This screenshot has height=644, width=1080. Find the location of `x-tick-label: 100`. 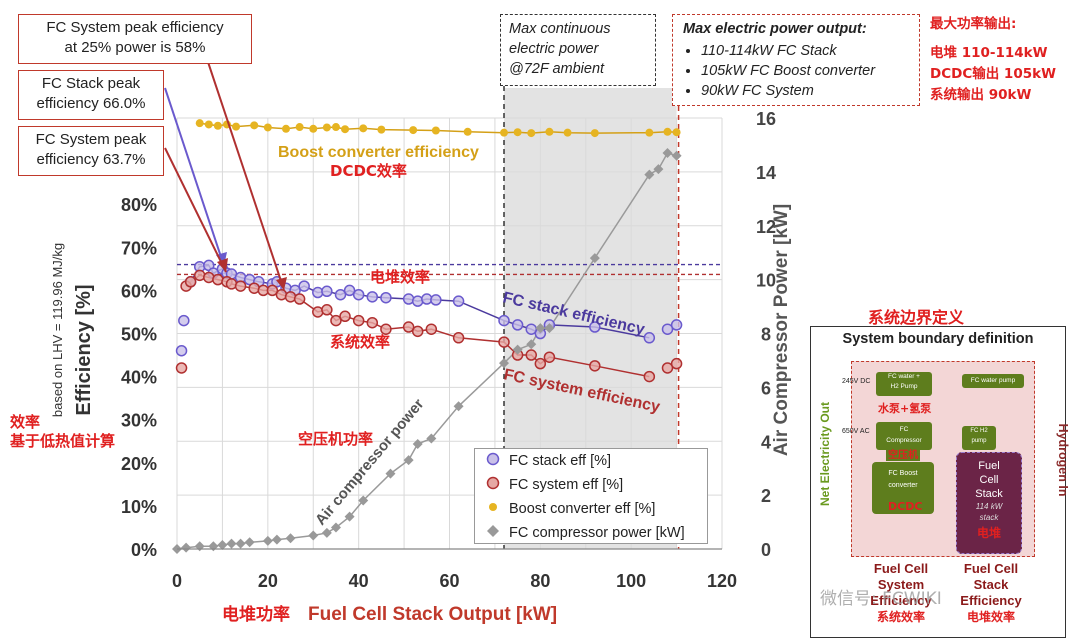

x-tick-label: 100 is located at coordinates (631, 581).